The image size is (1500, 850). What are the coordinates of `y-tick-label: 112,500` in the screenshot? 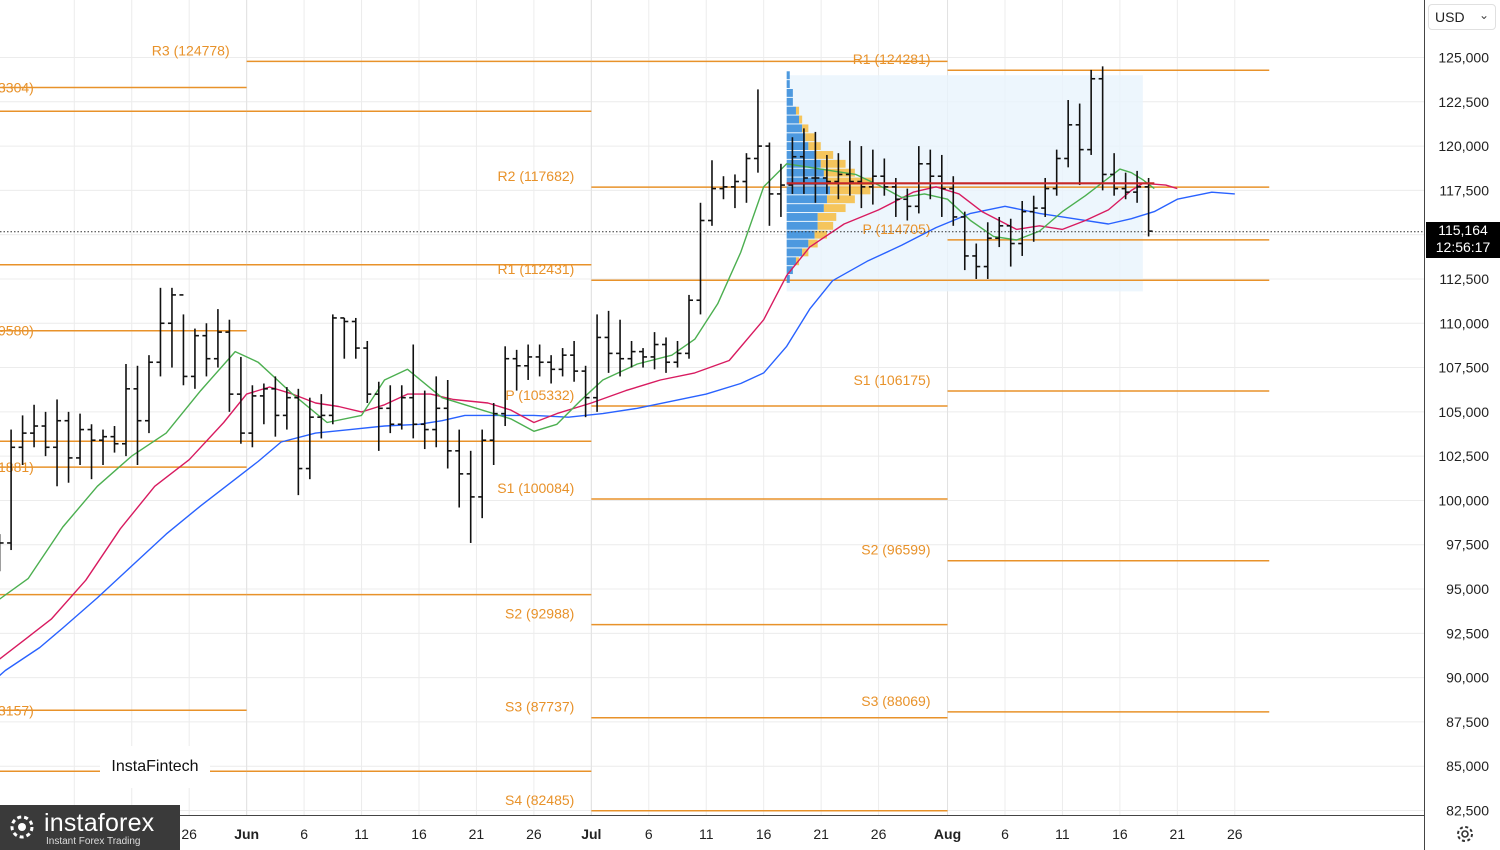 It's located at (1464, 279).